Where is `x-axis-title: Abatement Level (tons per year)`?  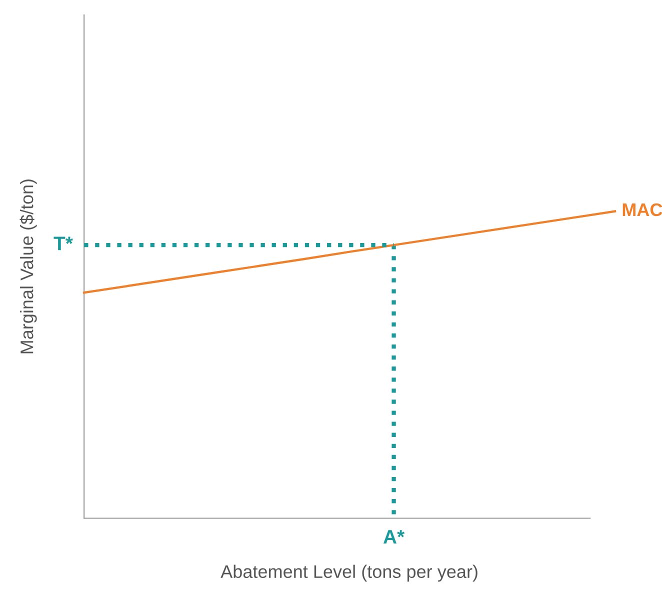 x-axis-title: Abatement Level (tons per year) is located at coordinates (349, 573).